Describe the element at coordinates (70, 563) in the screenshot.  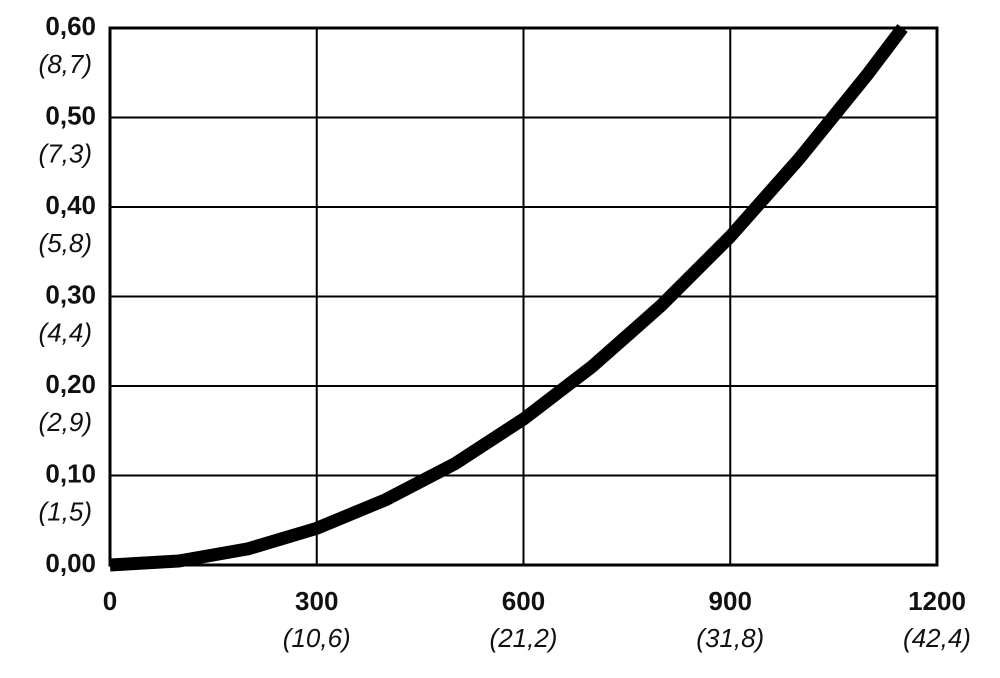
I see `y-tick-label: 0,00` at that location.